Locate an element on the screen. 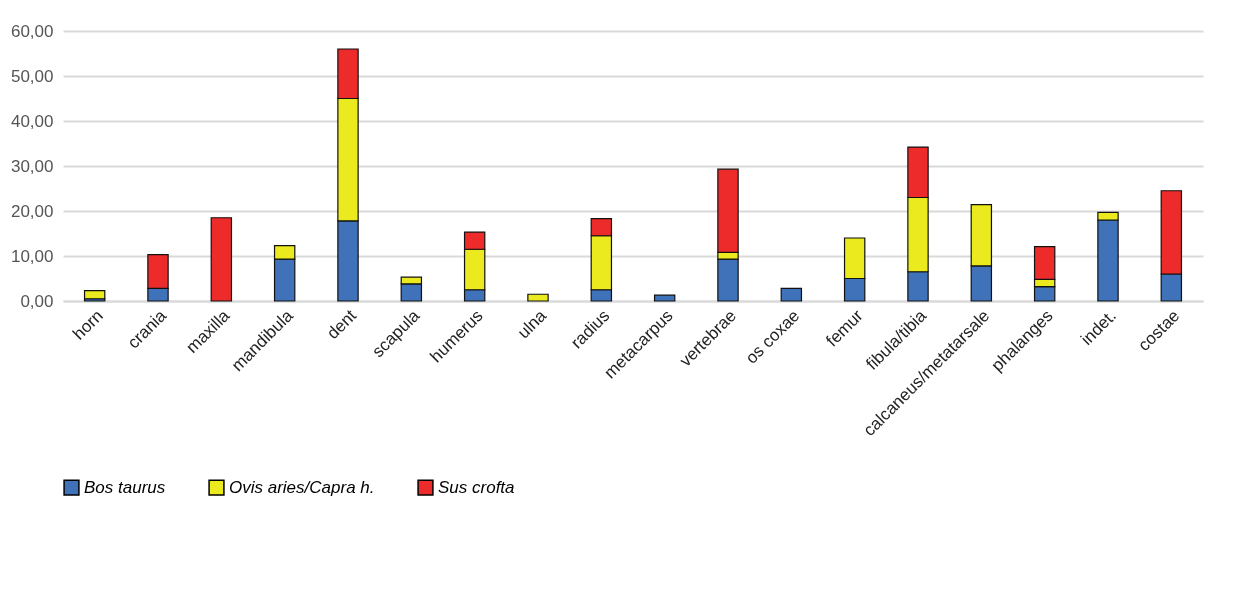 The height and width of the screenshot is (593, 1247). y-tick-label: 40,00 is located at coordinates (32, 121).